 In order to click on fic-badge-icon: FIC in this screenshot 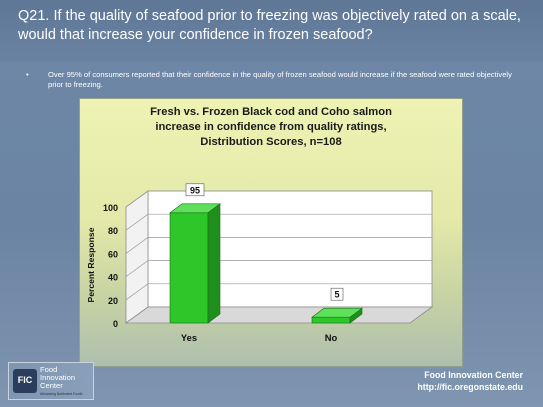, I will do `click(25, 381)`.